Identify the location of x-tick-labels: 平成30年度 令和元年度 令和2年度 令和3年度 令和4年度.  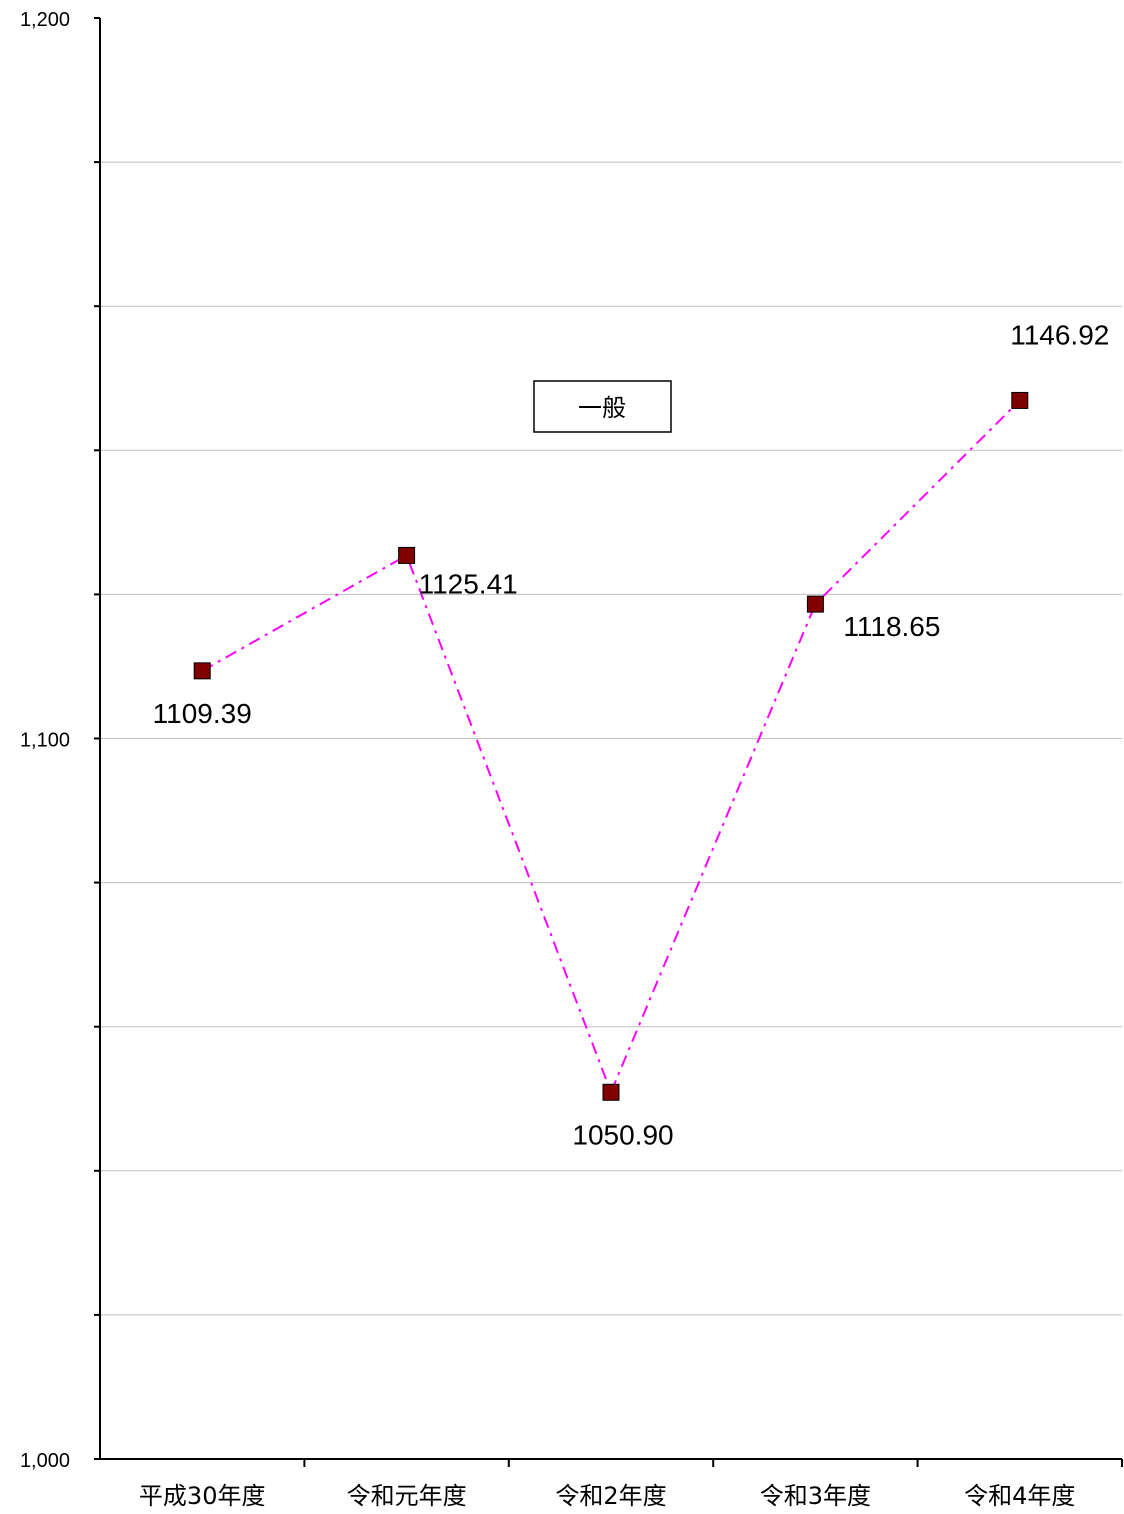
(607, 1496).